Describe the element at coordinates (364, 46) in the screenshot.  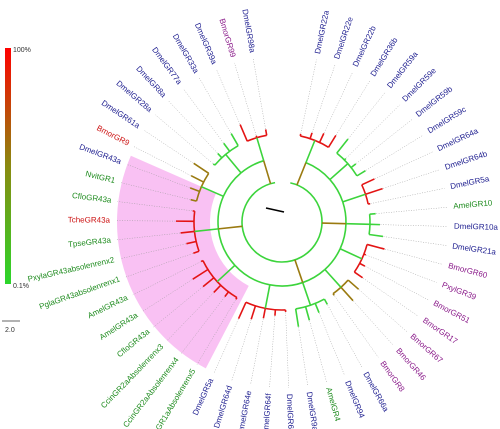
I see `leaf-label: DmelGR22b` at that location.